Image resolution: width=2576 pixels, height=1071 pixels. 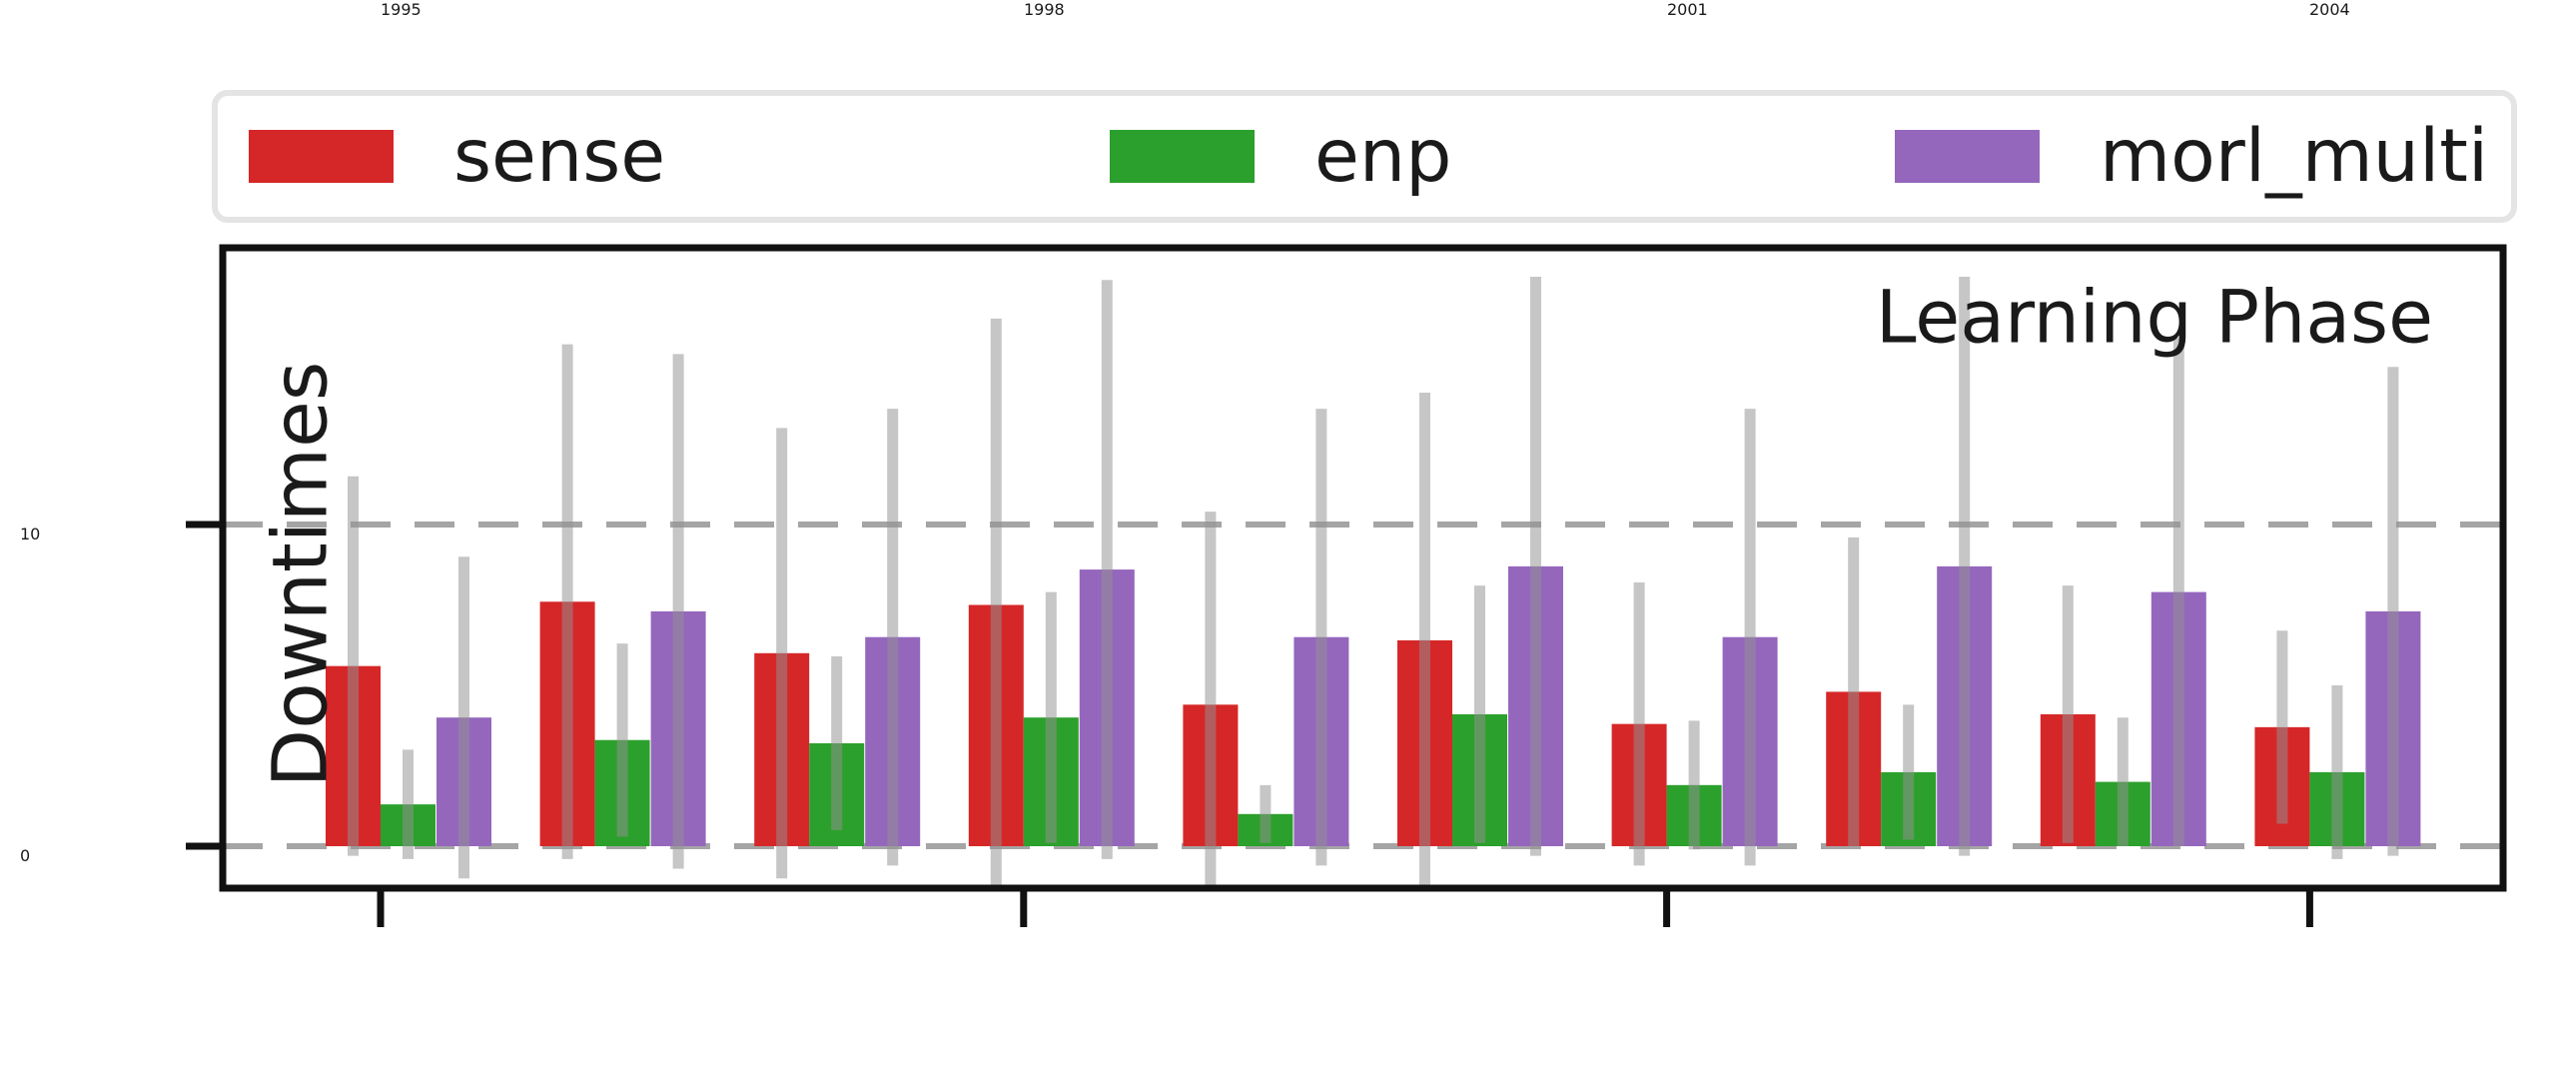 I want to click on y-tick-label-10: 10, so click(x=31, y=534).